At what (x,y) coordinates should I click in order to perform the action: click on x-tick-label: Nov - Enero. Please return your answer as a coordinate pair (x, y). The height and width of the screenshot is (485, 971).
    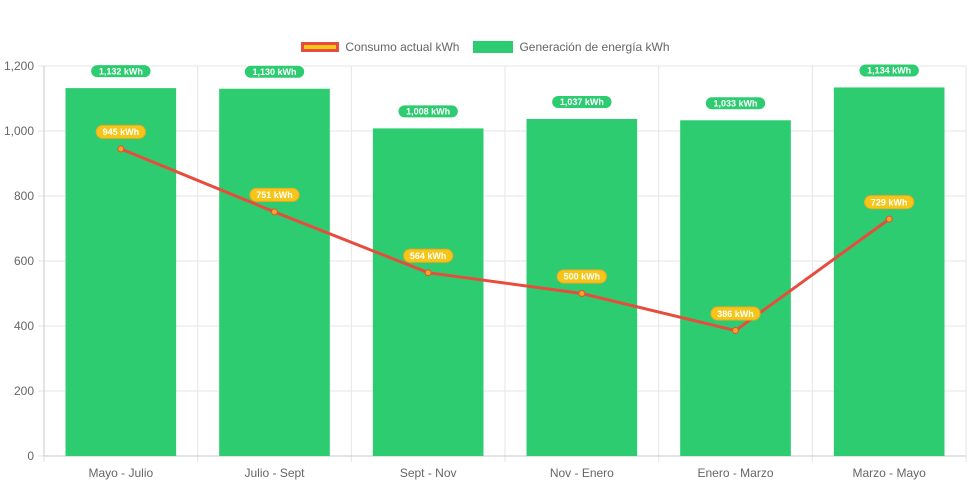
    Looking at the image, I should click on (582, 473).